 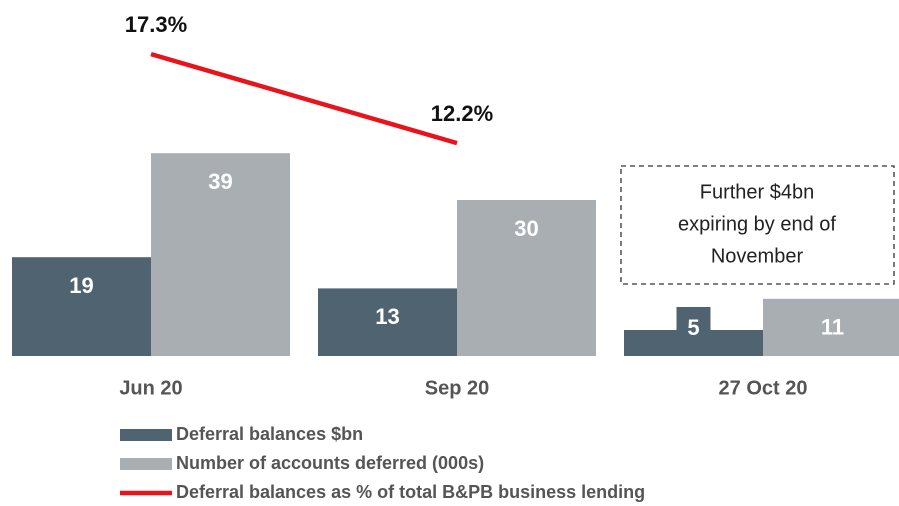 I want to click on label-background, so click(x=693, y=323).